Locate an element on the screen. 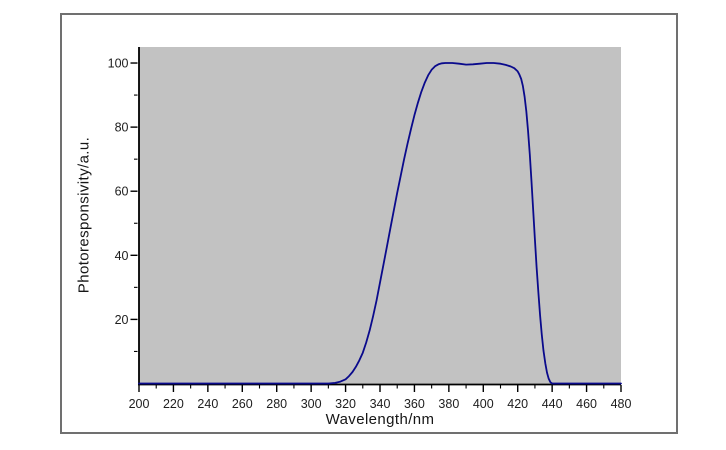  x-tick-label: 400 is located at coordinates (483, 404).